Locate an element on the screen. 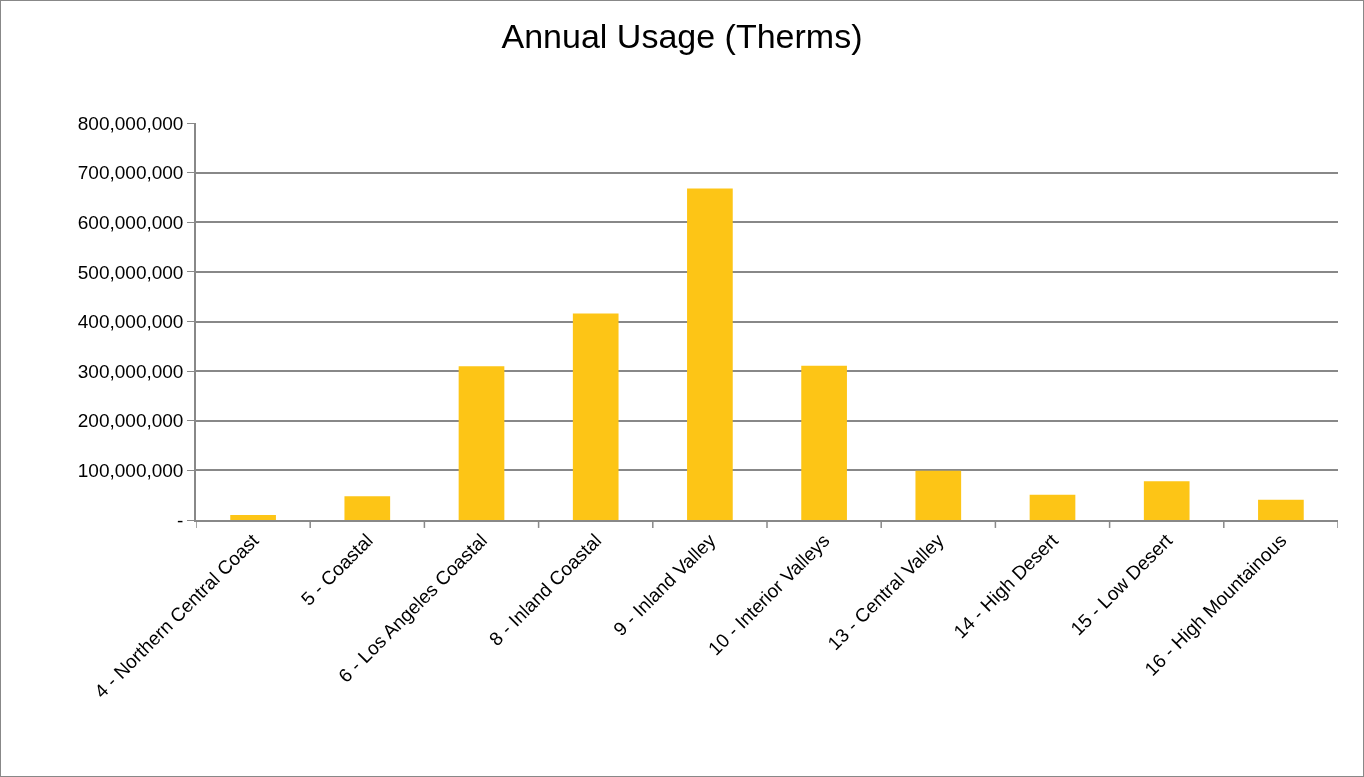 The image size is (1364, 777). y-tick-label: 300,000,000 is located at coordinates (130, 371).